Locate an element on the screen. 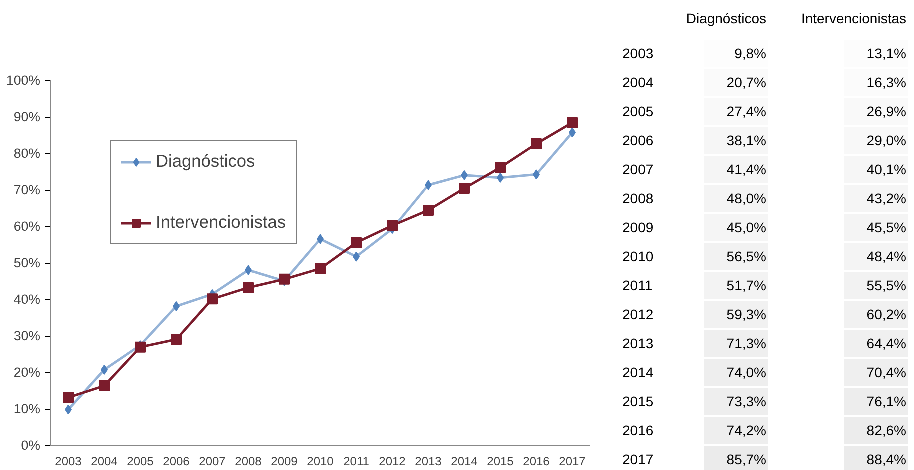 The image size is (914, 470). y-tick-label: 2012 is located at coordinates (638, 314).